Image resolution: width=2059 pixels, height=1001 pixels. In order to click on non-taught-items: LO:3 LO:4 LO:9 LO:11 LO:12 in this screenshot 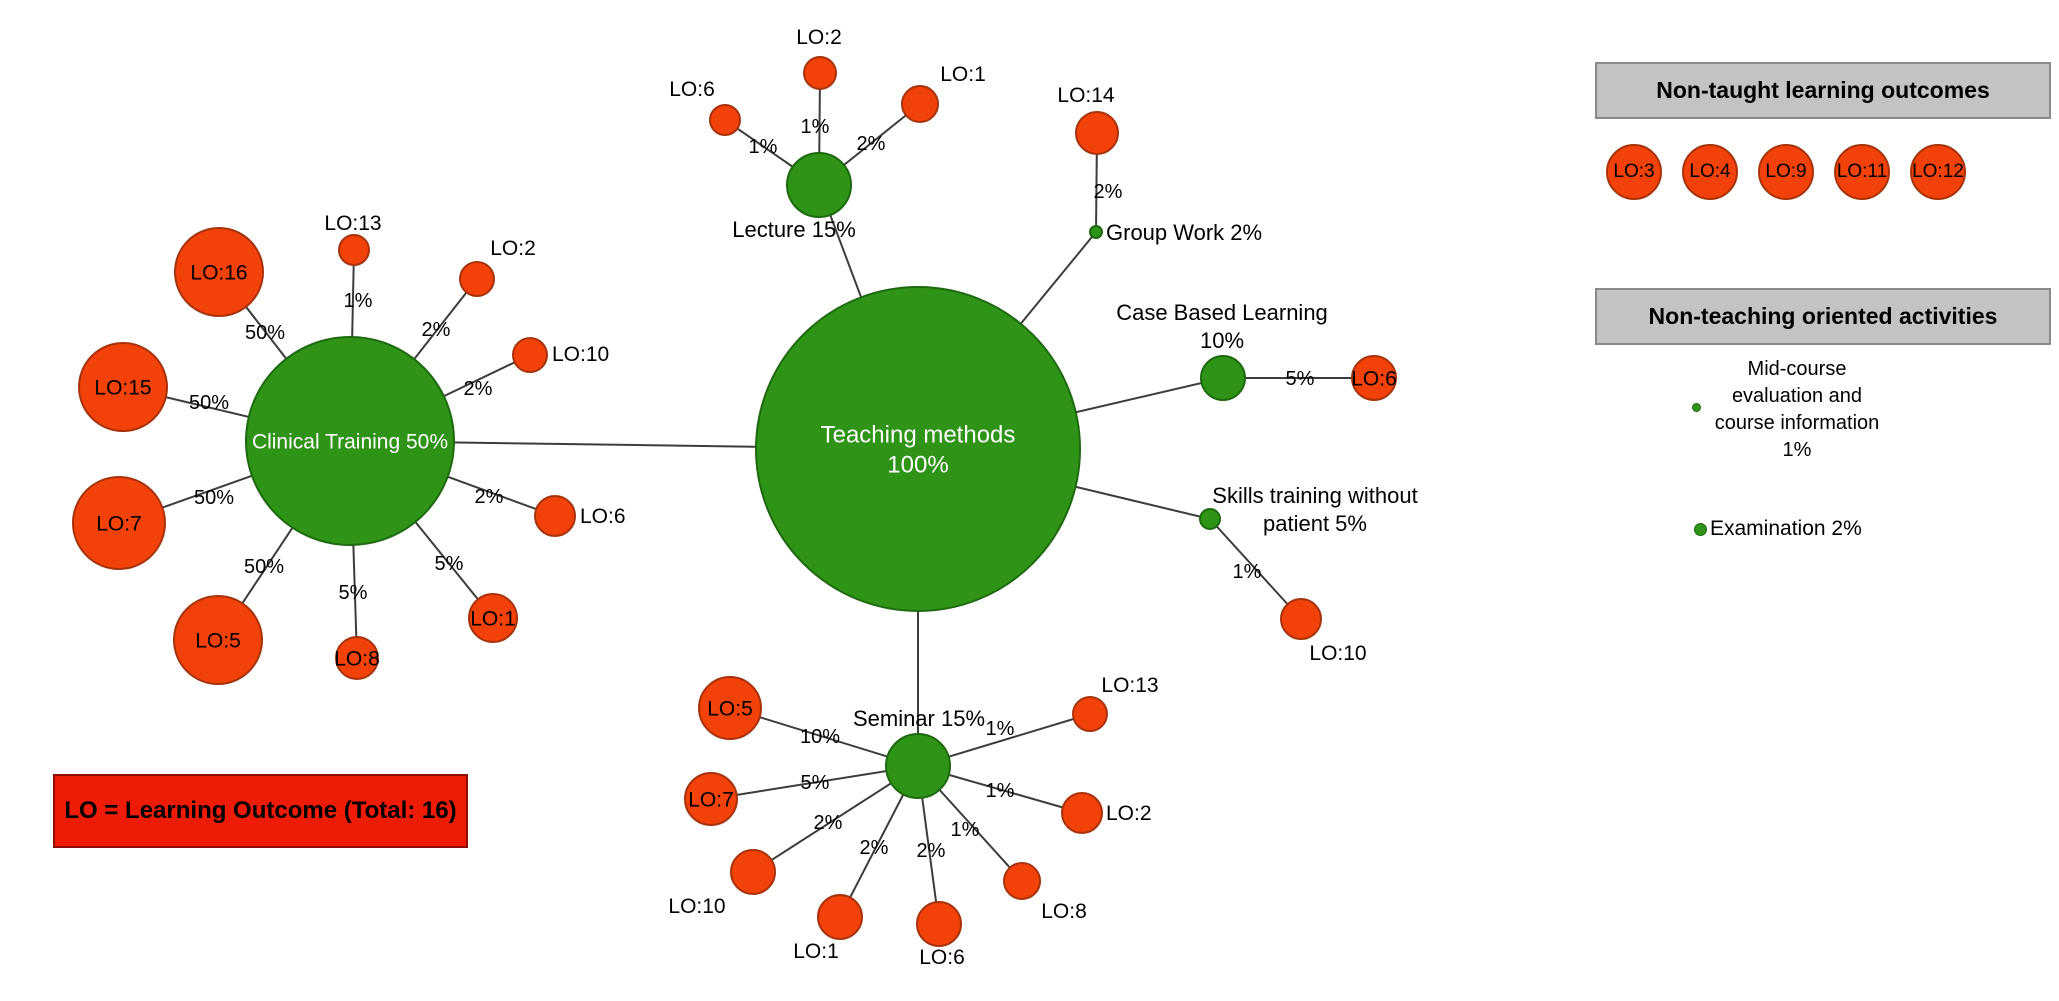, I will do `click(1786, 172)`.